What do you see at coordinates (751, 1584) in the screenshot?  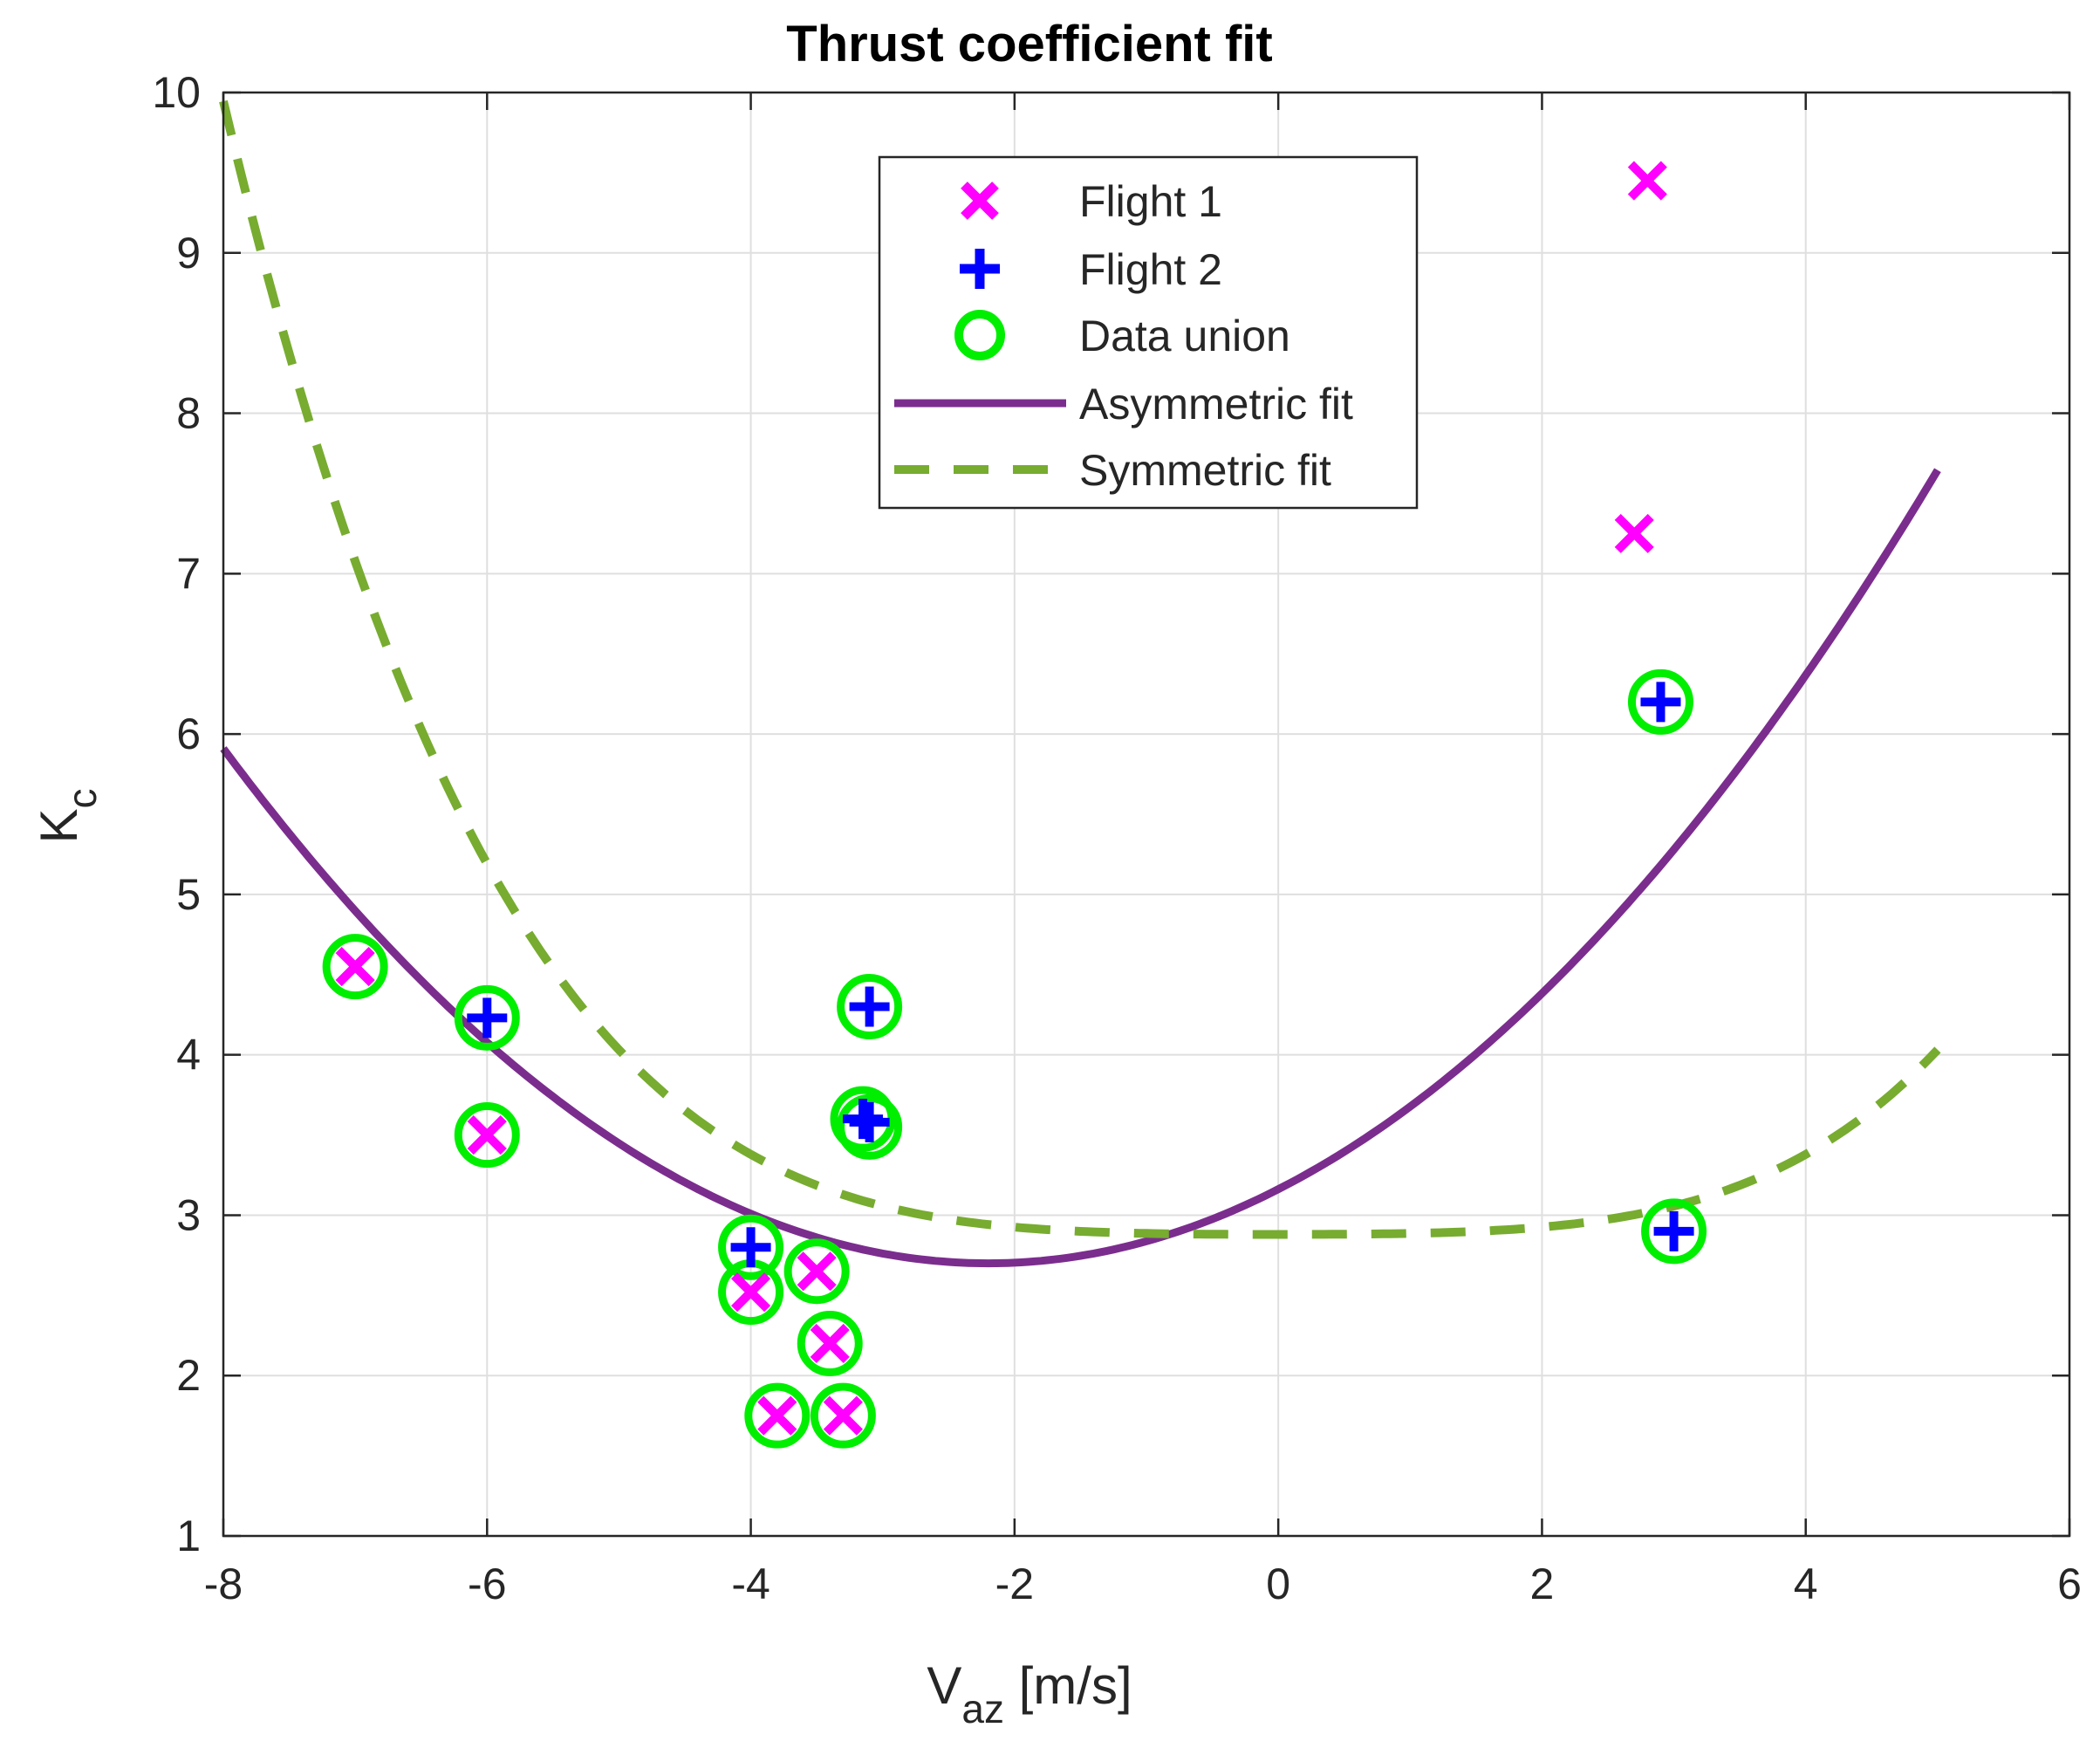 I see `x-tick-label: -4` at bounding box center [751, 1584].